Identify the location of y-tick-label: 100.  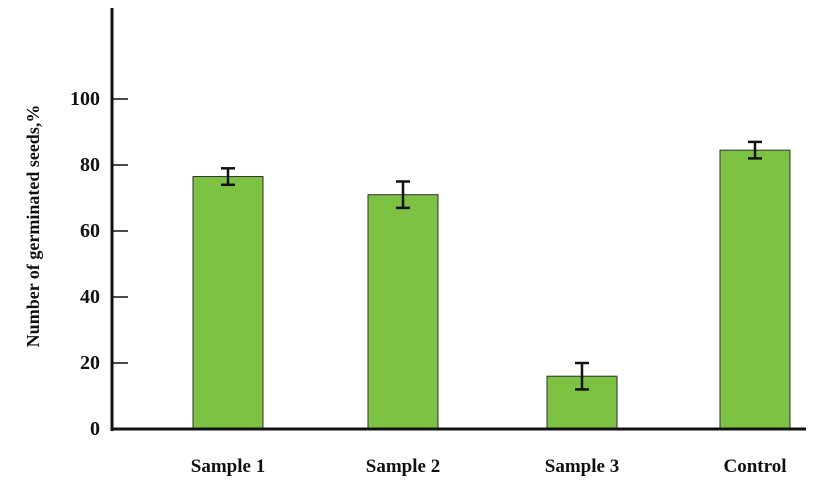
(85, 99).